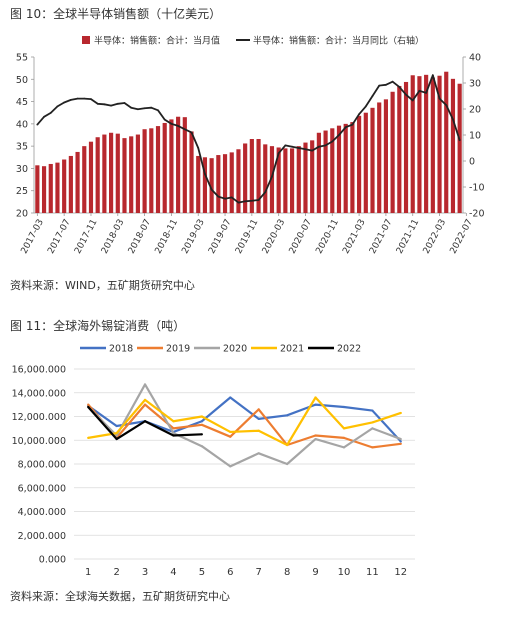 This screenshot has width=509, height=618. I want to click on chart1-x-tick-label: 2019-03, so click(193, 237).